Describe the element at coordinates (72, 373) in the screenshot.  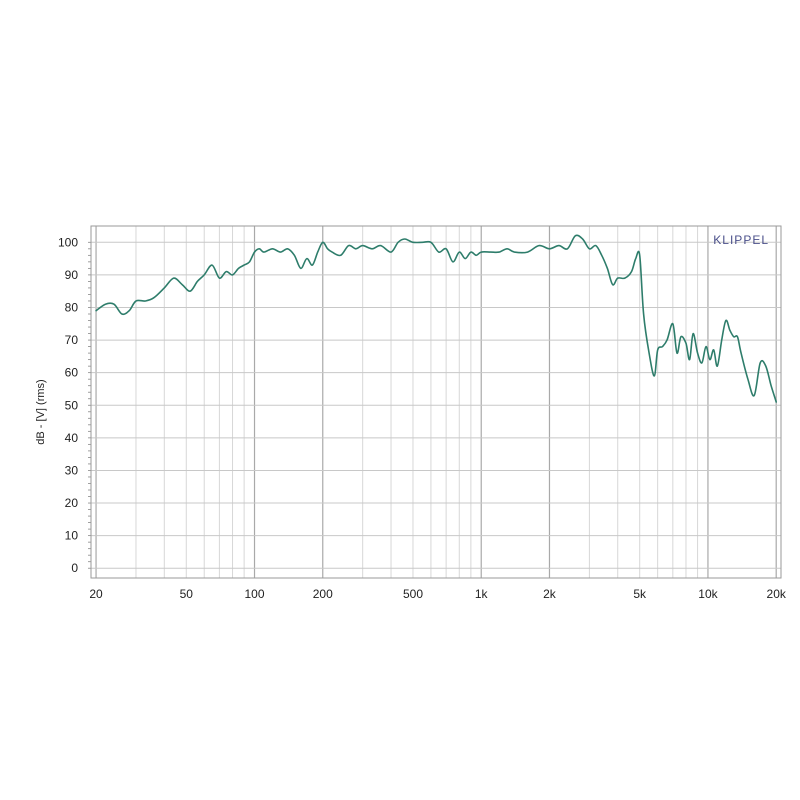
I see `y-tick-label: 60` at that location.